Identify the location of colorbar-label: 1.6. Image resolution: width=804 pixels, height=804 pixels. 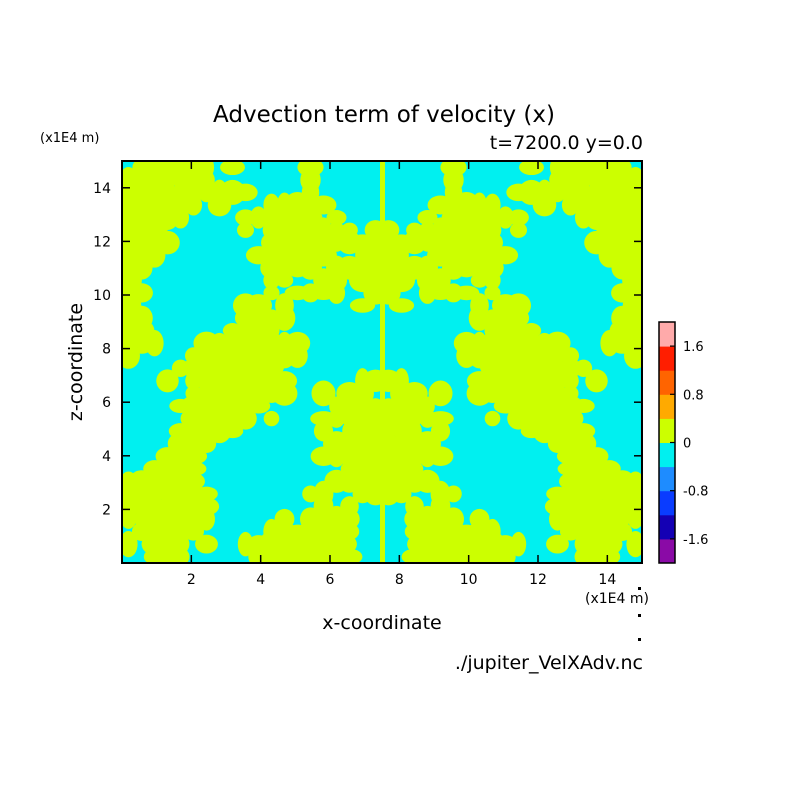
(693, 347).